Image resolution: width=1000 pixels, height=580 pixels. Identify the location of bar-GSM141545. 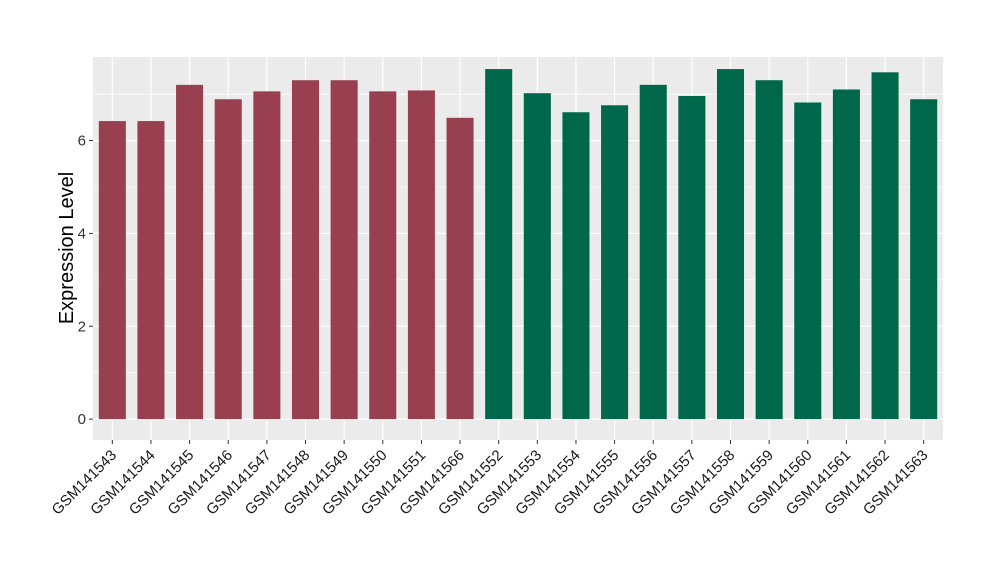
(190, 252).